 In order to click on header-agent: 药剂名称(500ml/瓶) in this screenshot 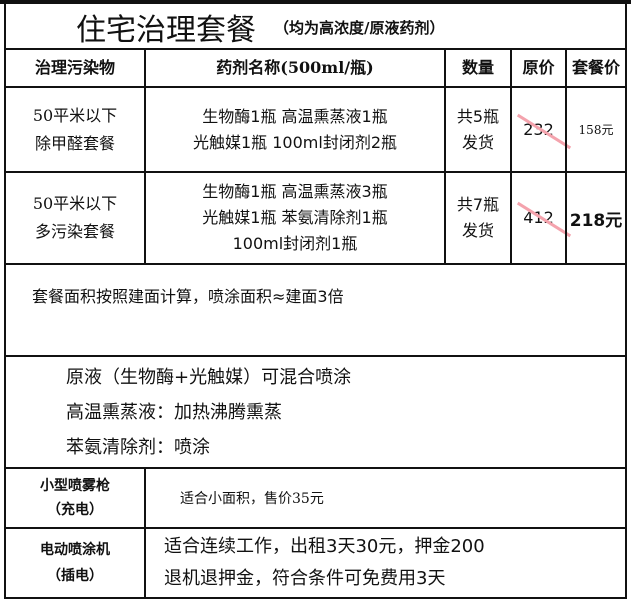, I will do `click(295, 68)`.